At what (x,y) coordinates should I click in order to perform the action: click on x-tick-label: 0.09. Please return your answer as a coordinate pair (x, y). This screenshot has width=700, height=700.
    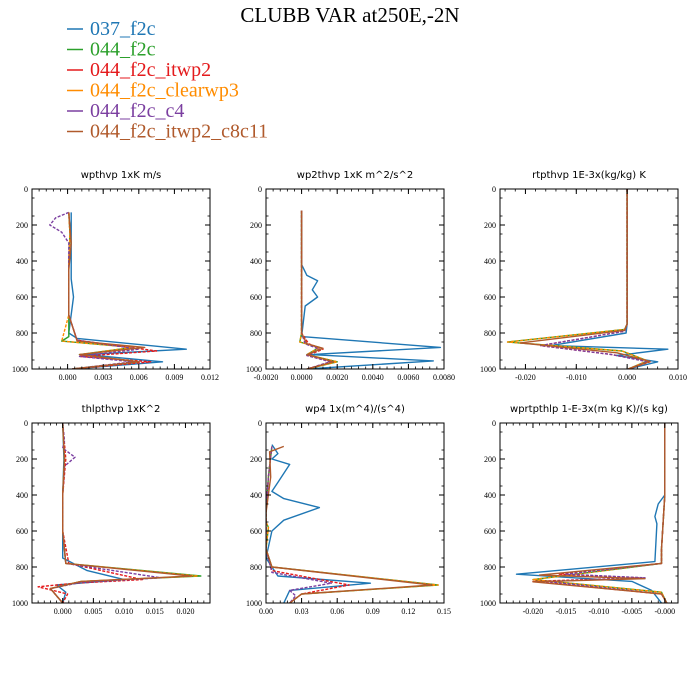
    Looking at the image, I should click on (373, 611).